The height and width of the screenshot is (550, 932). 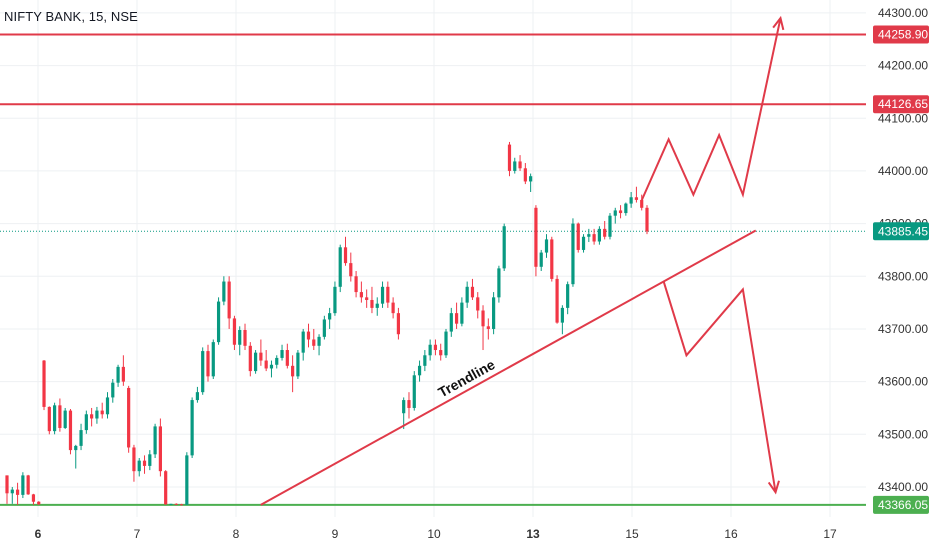 What do you see at coordinates (335, 534) in the screenshot?
I see `time-tick-label: 9` at bounding box center [335, 534].